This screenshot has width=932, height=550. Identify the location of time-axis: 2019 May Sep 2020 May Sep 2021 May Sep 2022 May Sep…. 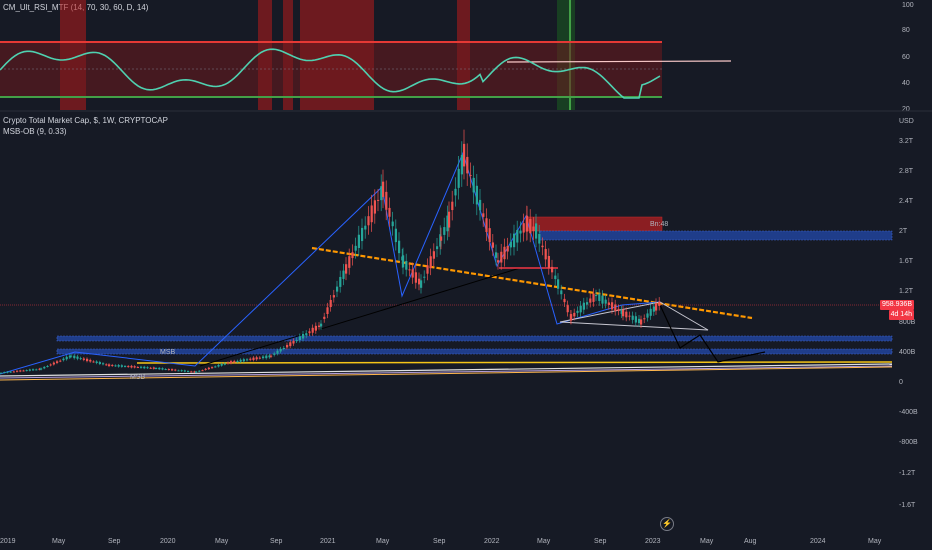
(441, 541).